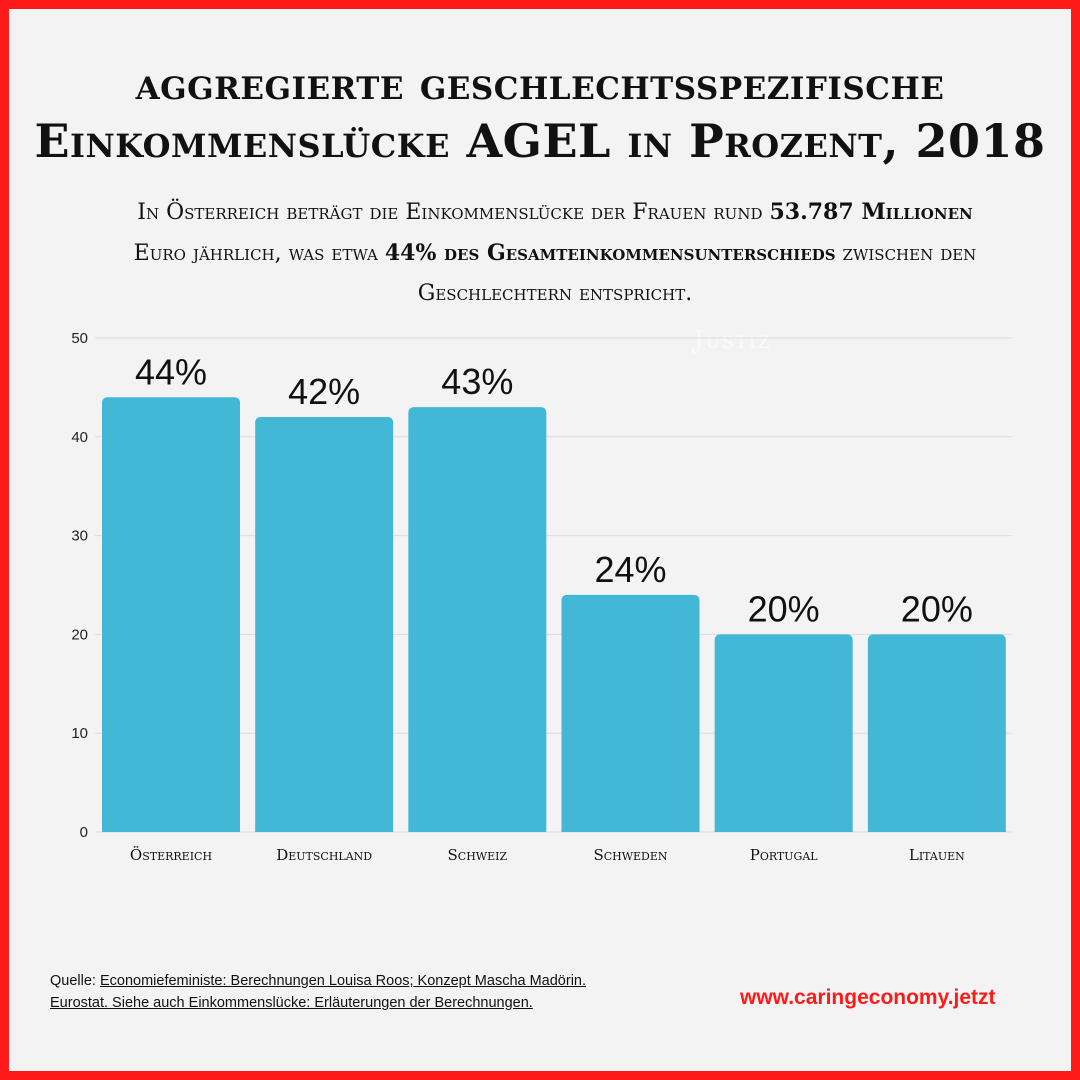 The image size is (1080, 1080). What do you see at coordinates (478, 855) in the screenshot?
I see `x-tick-label: Schweiz` at bounding box center [478, 855].